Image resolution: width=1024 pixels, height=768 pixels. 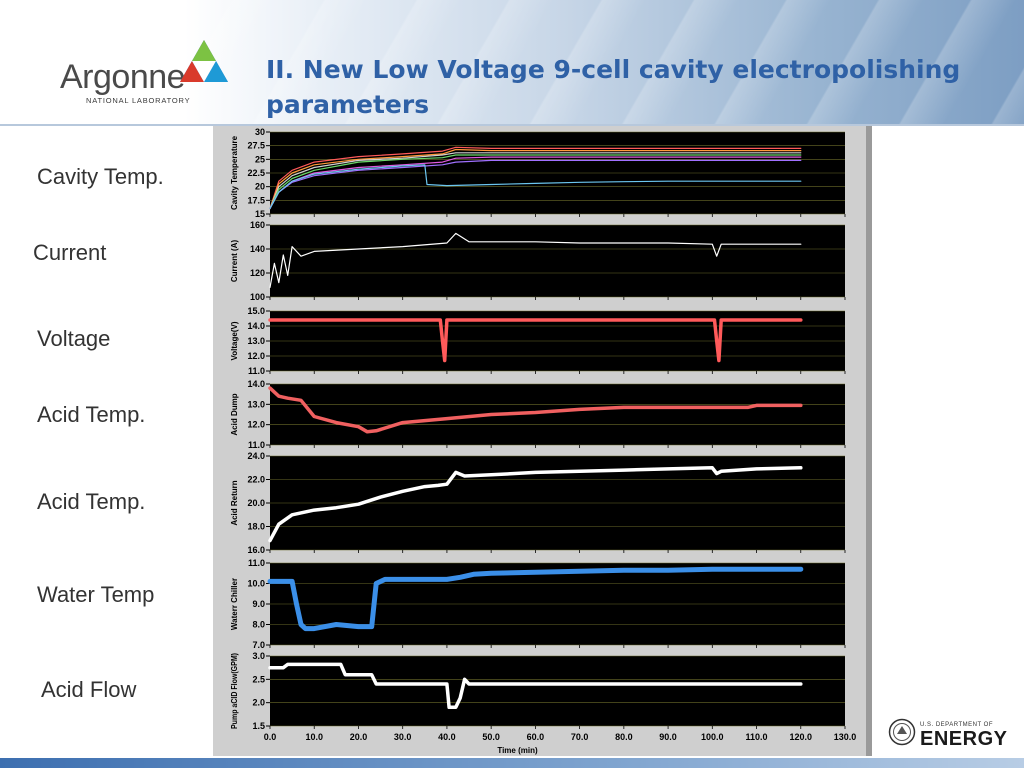 I want to click on doe-seal-icon, so click(x=902, y=734).